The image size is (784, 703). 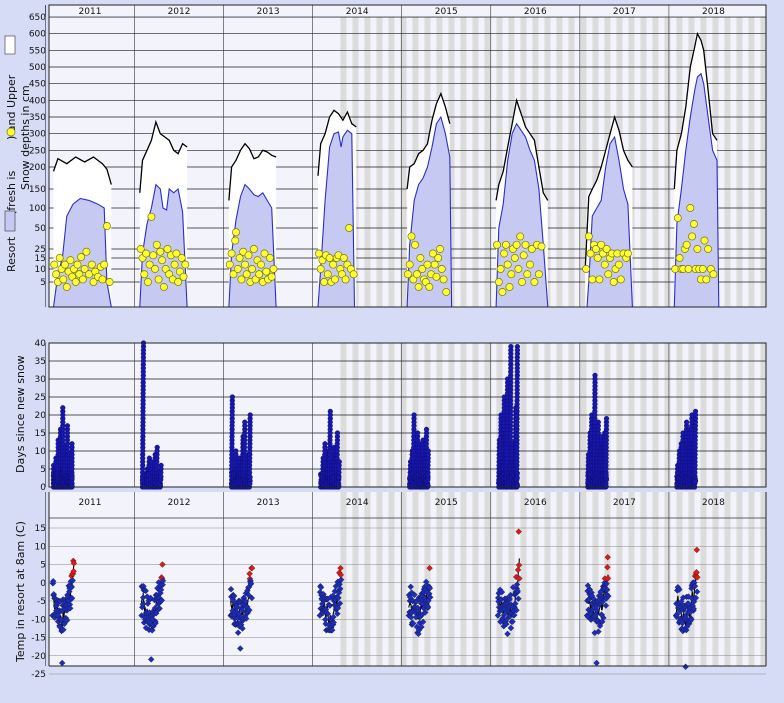 I want to click on temp-tick-label: -5, so click(x=41, y=602).